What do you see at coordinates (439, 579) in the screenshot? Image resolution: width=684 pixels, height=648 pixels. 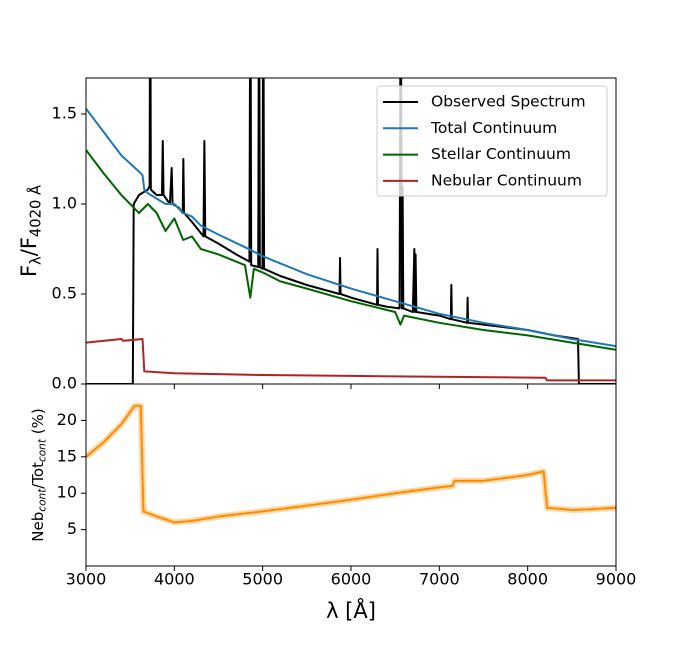 I see `x-tick-label: 7000` at bounding box center [439, 579].